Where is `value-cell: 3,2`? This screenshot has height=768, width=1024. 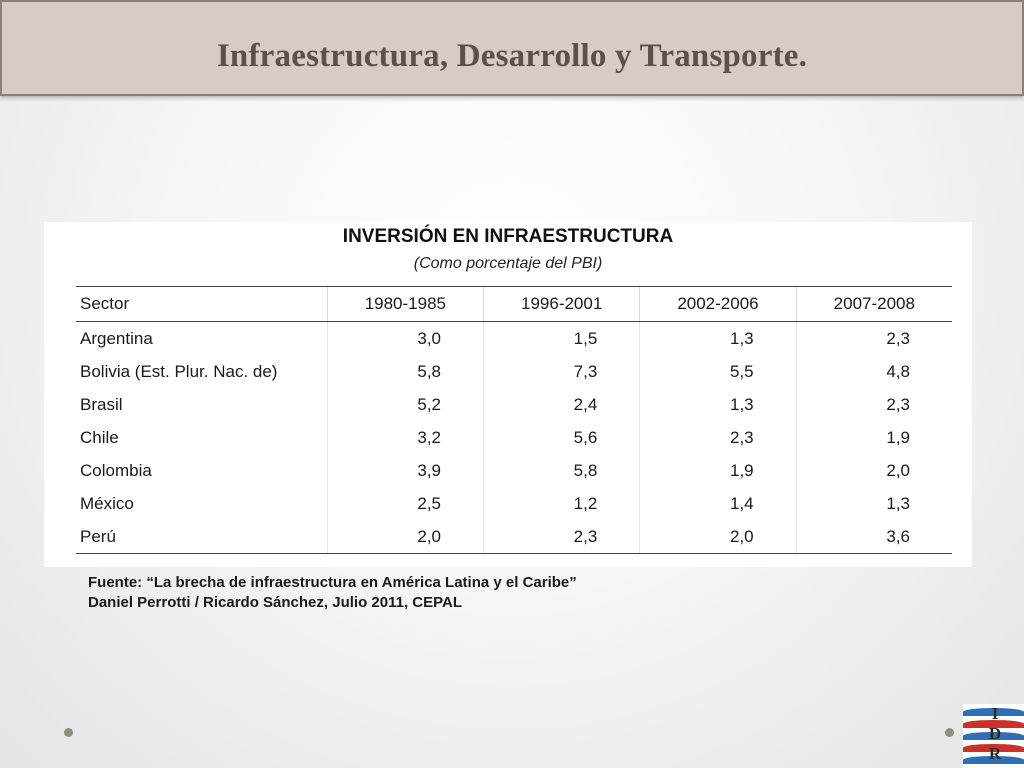 value-cell: 3,2 is located at coordinates (405, 437).